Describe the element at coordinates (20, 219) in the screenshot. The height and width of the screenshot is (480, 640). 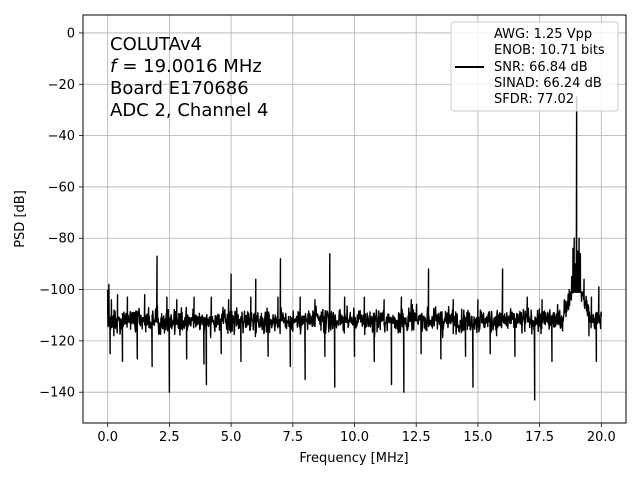
I see `y-axis-label: PSD [dB]` at that location.